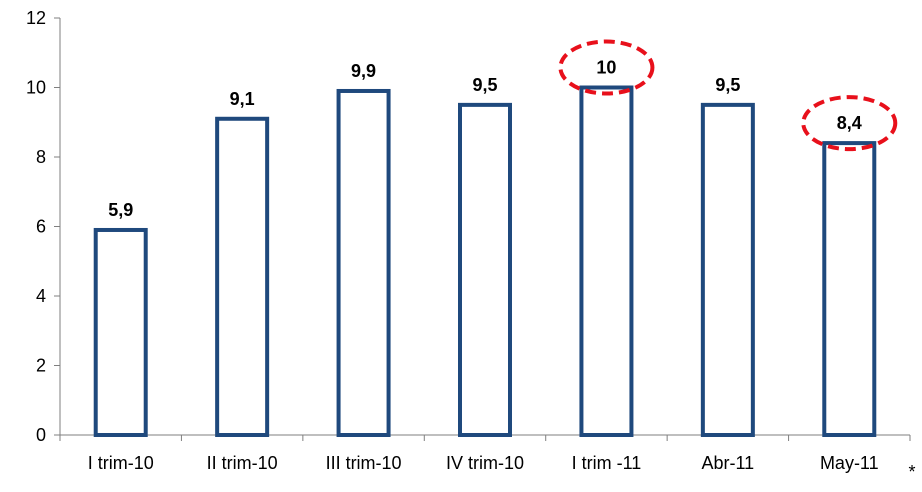 The width and height of the screenshot is (922, 492). Describe the element at coordinates (728, 463) in the screenshot. I see `x-category-label: Abr-11` at that location.